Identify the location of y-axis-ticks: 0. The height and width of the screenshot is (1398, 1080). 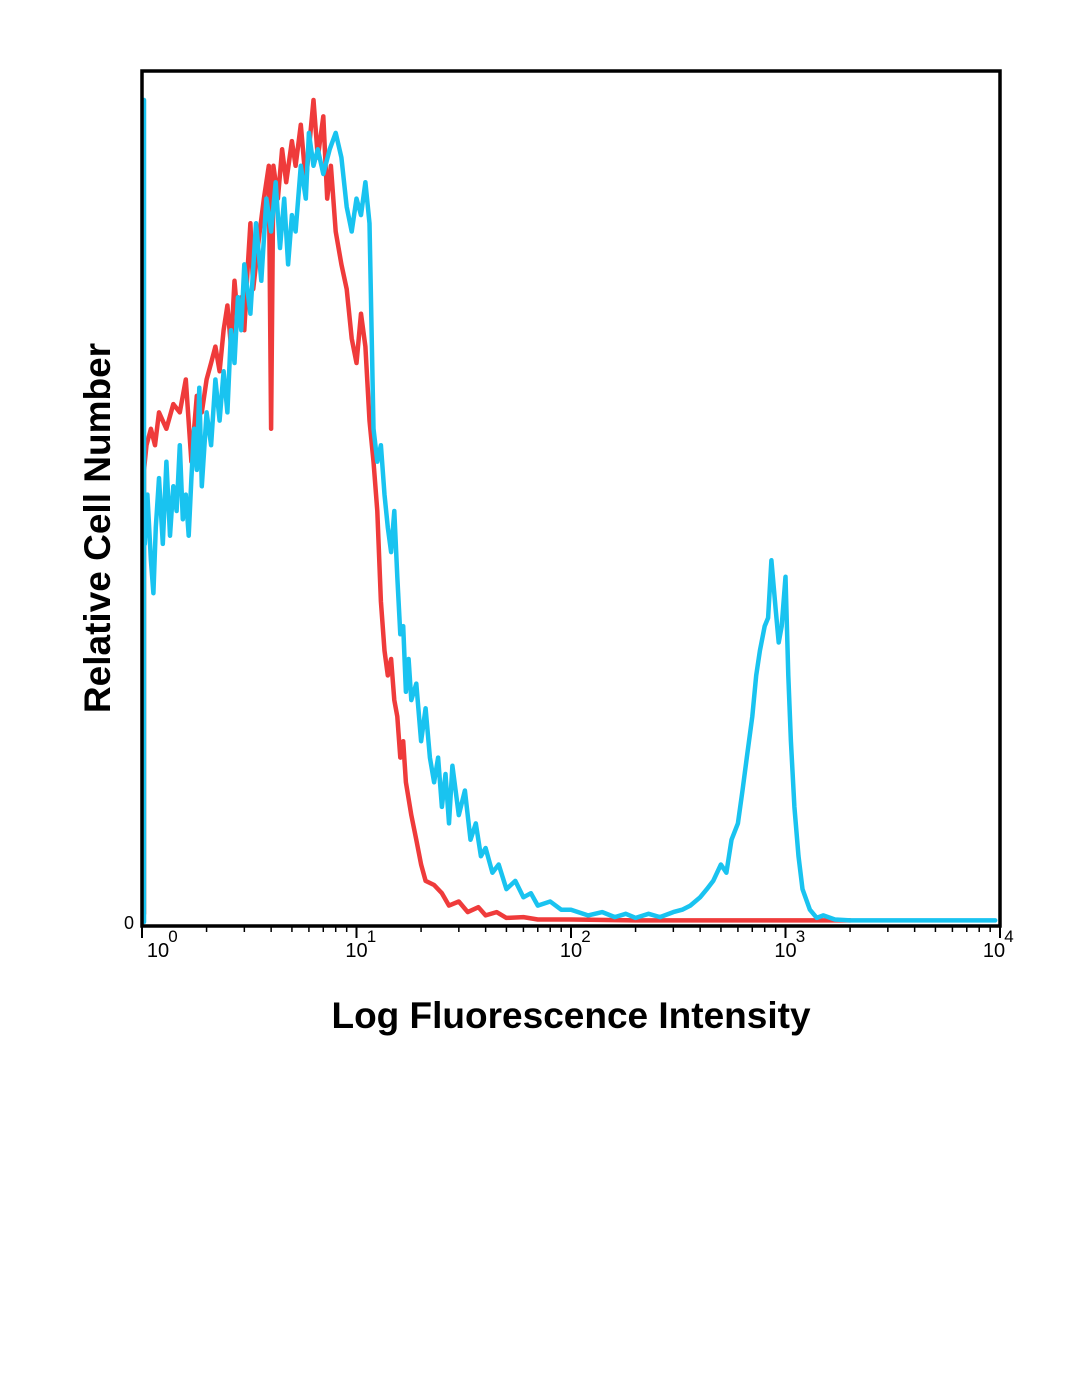
(129, 923).